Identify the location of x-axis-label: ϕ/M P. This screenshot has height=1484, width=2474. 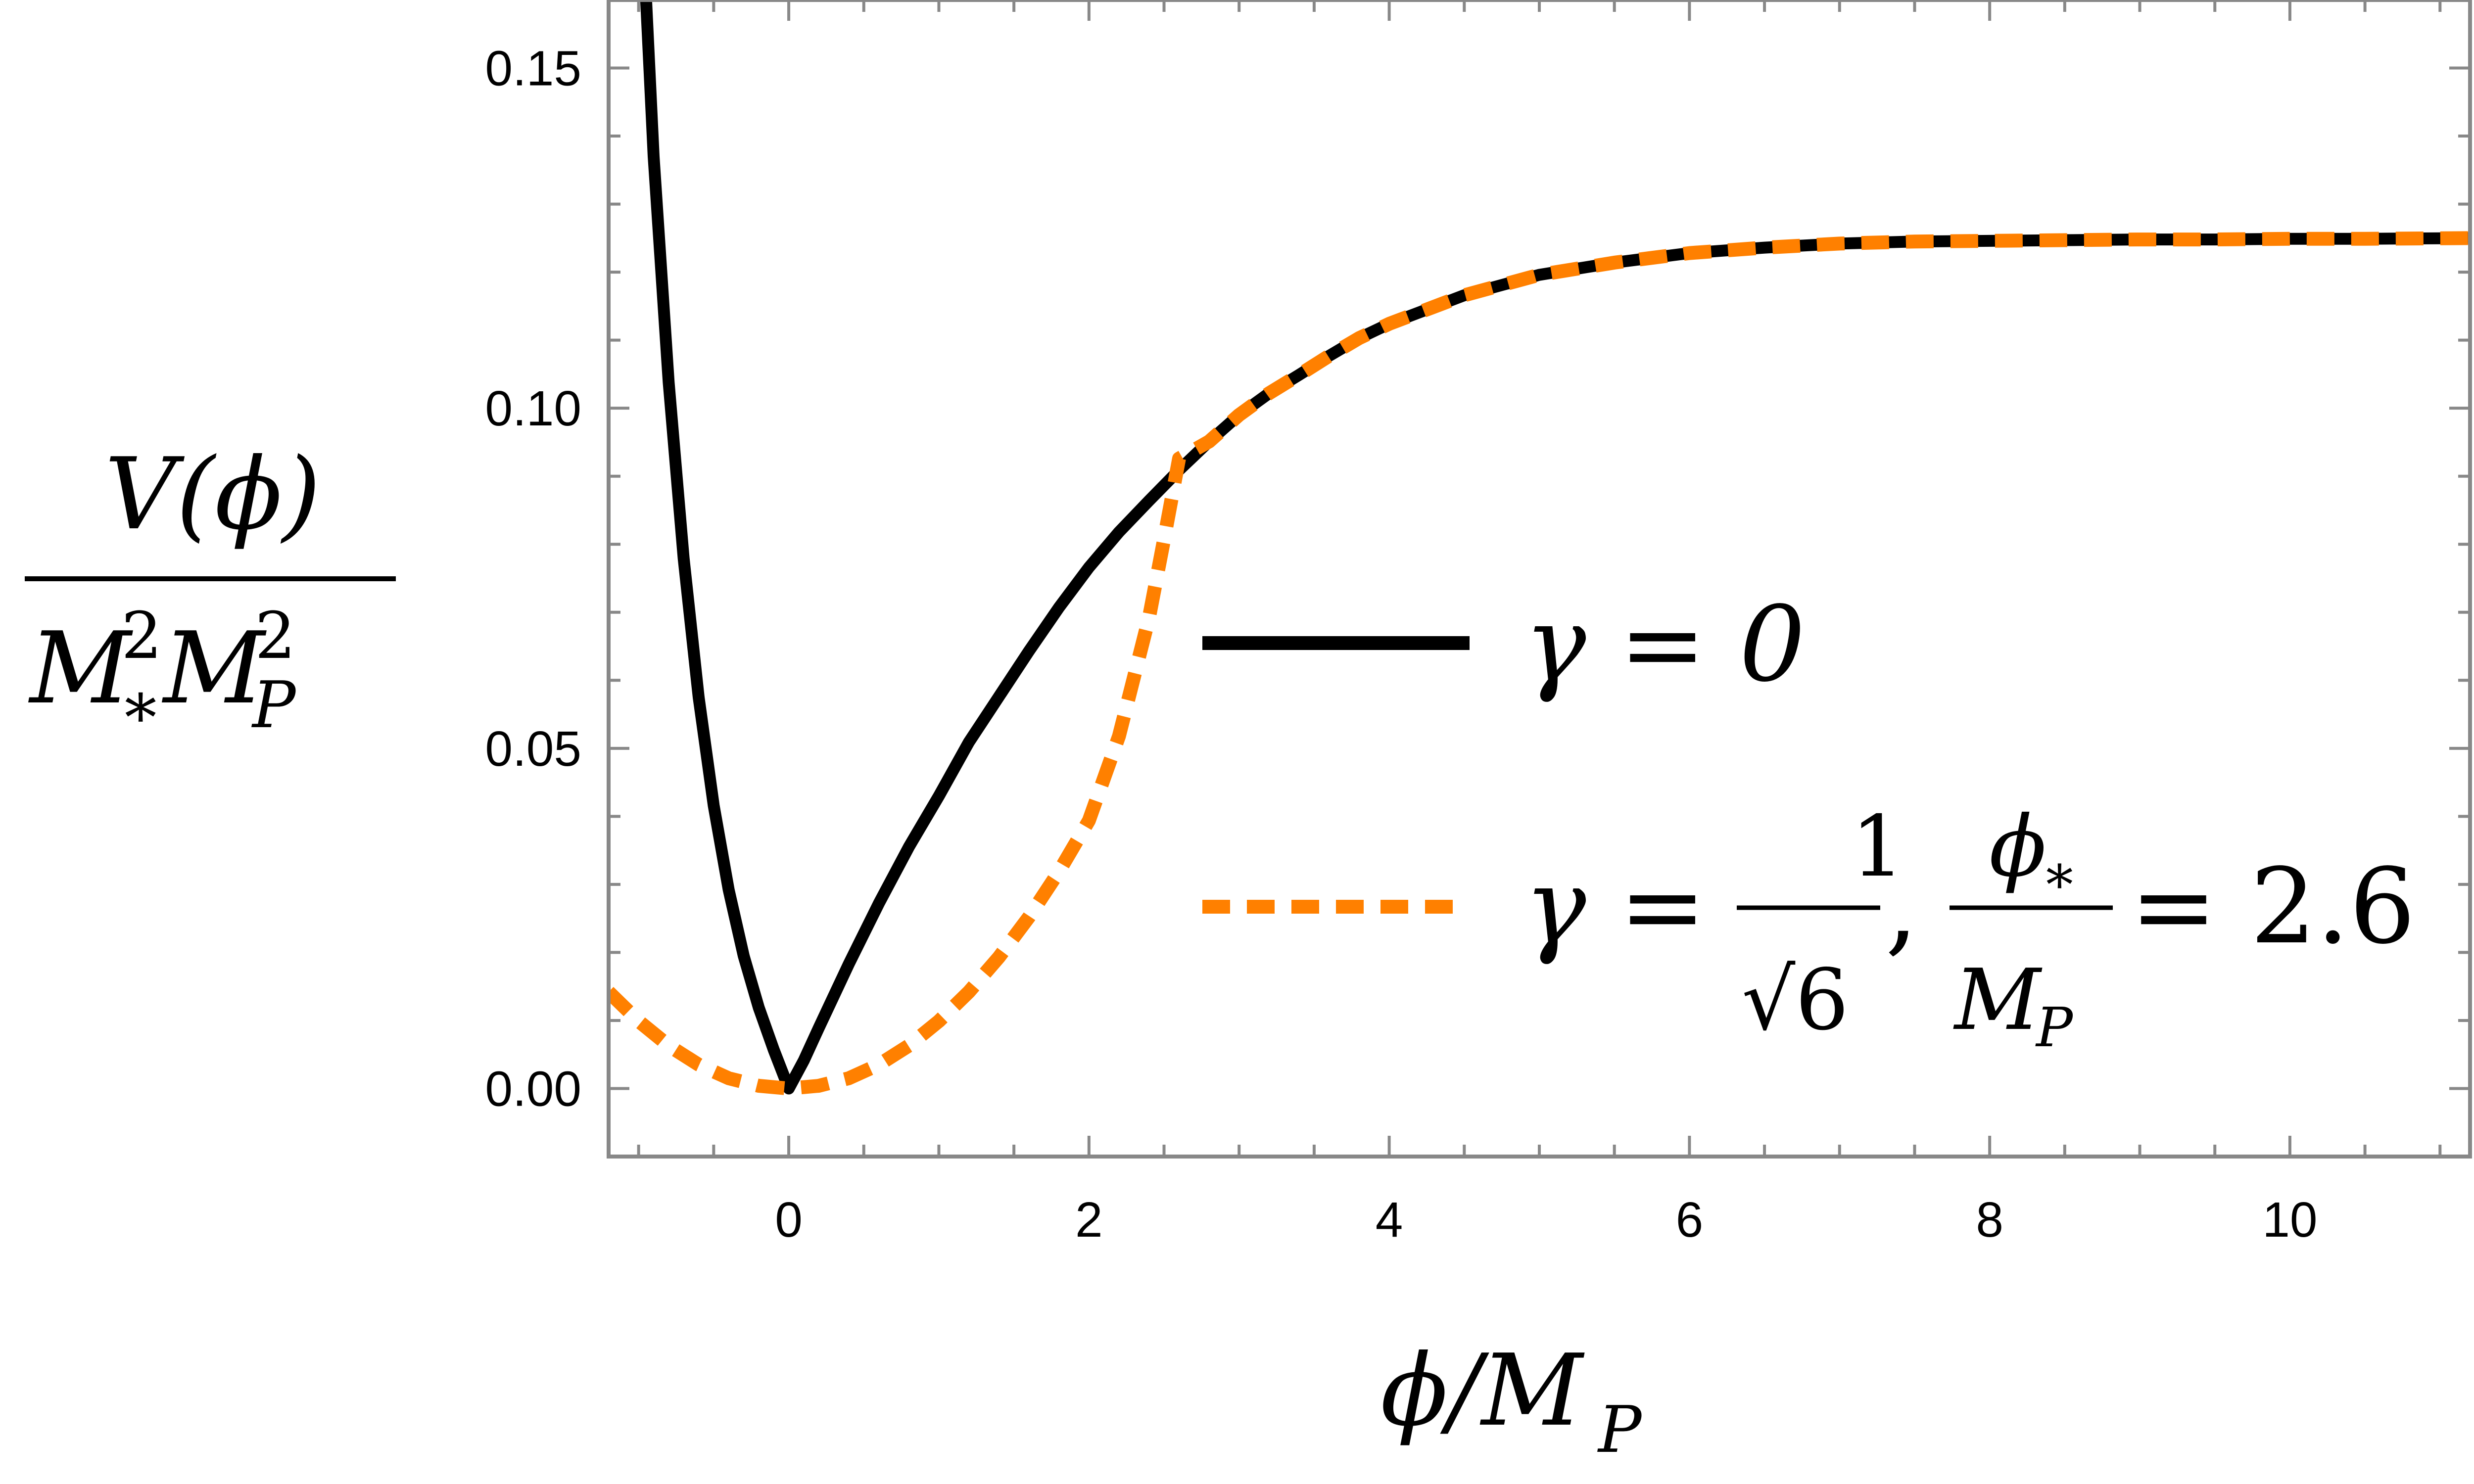
(1512, 1400).